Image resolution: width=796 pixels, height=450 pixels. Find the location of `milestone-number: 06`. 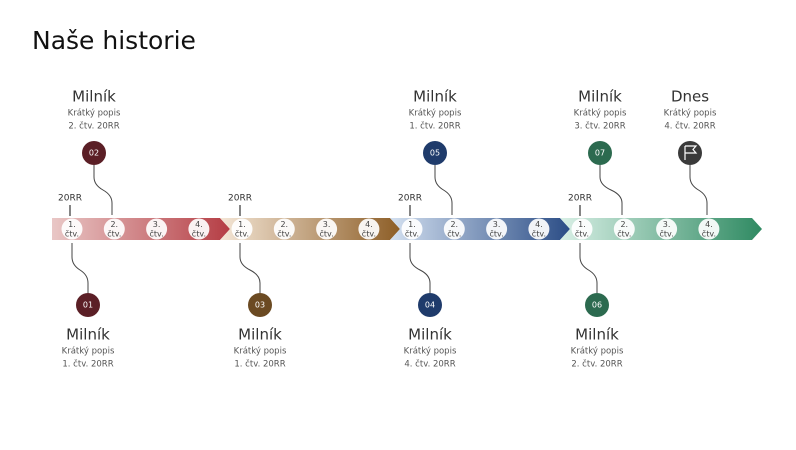

milestone-number: 06 is located at coordinates (597, 305).